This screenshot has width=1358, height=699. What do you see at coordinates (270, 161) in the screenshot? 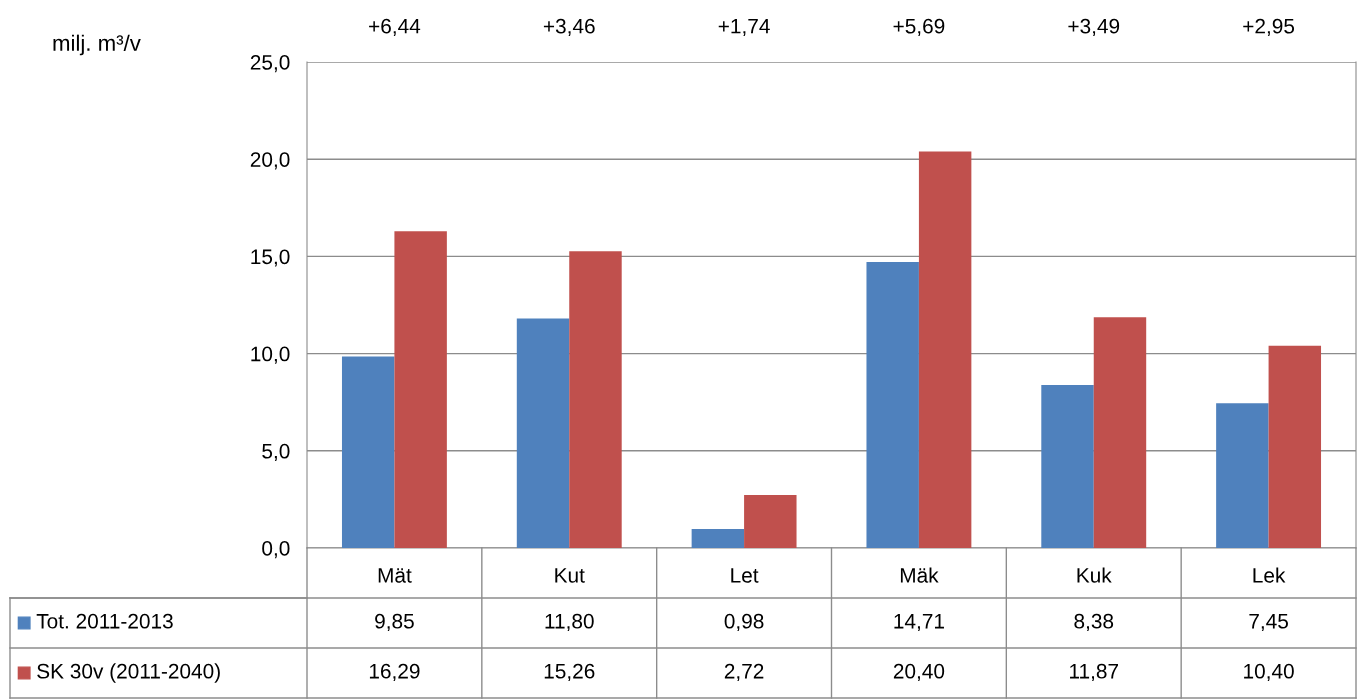
I see `y-tick-label: 20,0` at bounding box center [270, 161].